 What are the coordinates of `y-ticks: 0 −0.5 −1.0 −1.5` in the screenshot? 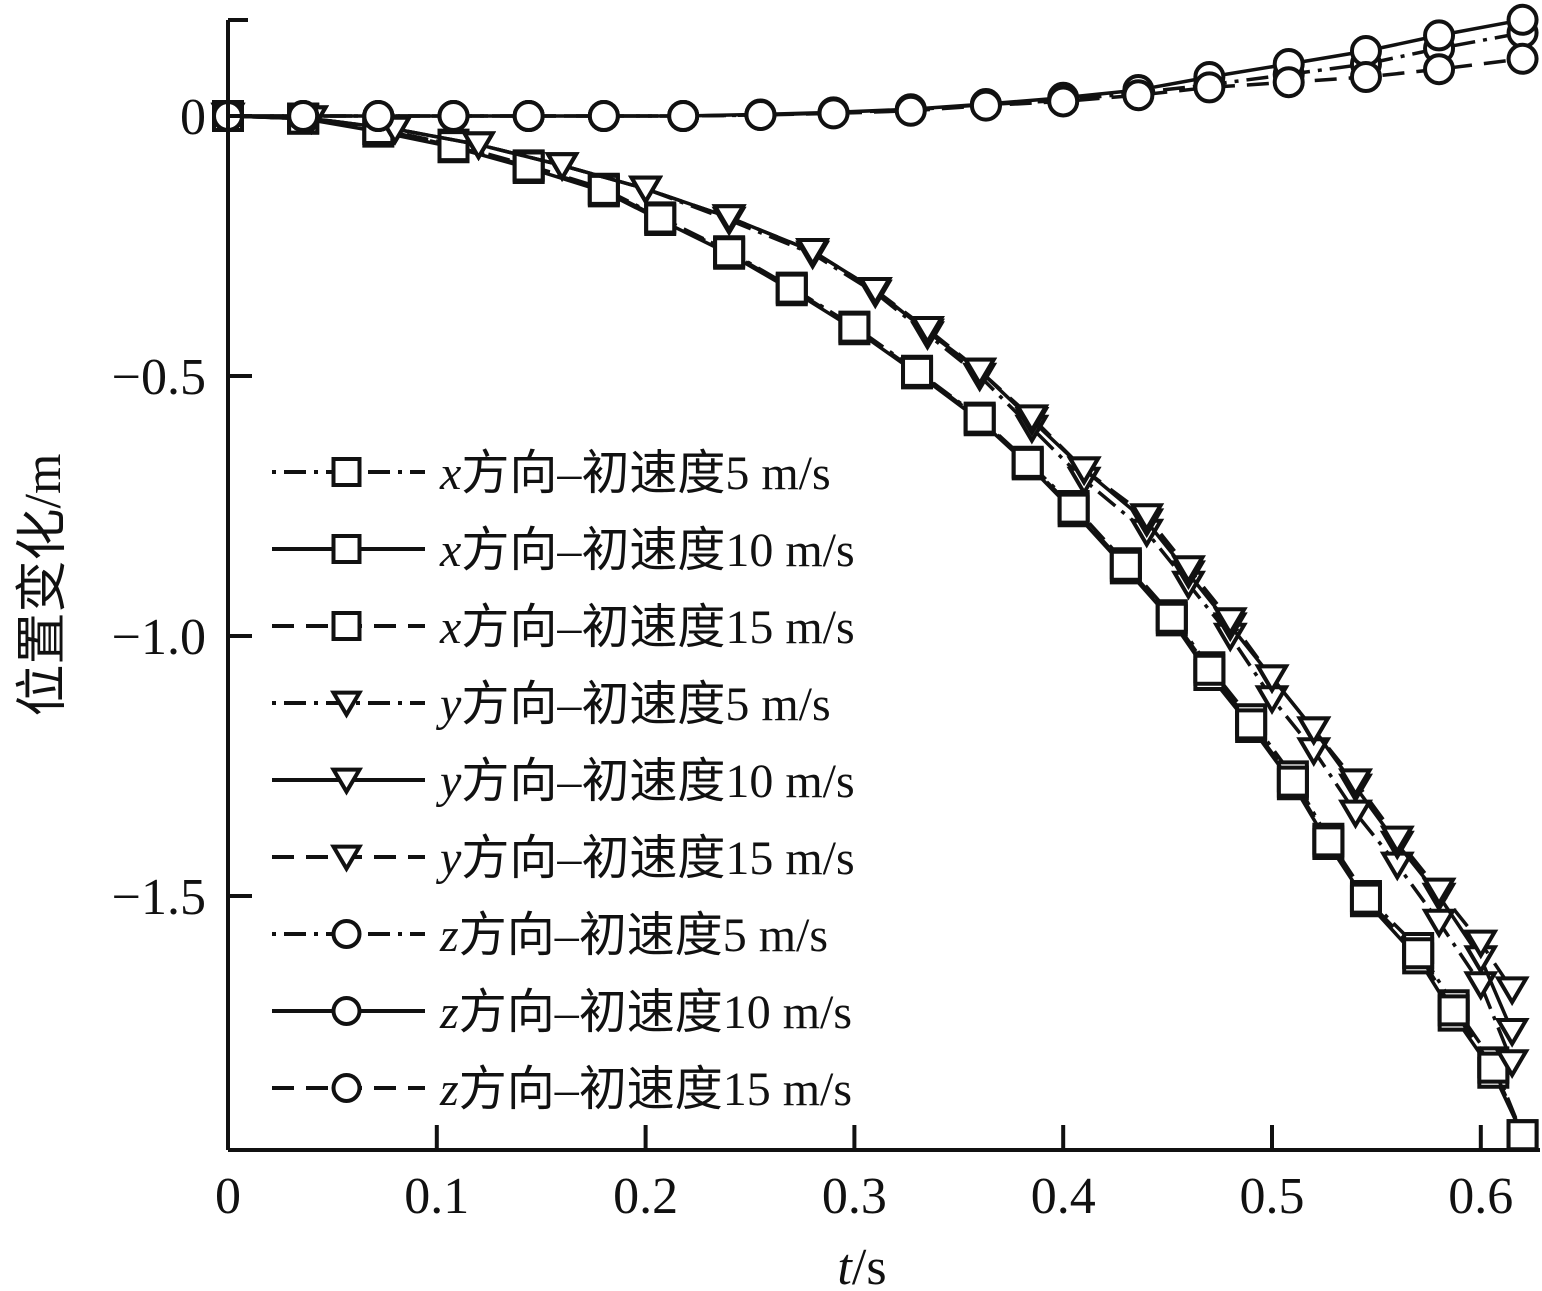 It's located at (182, 507).